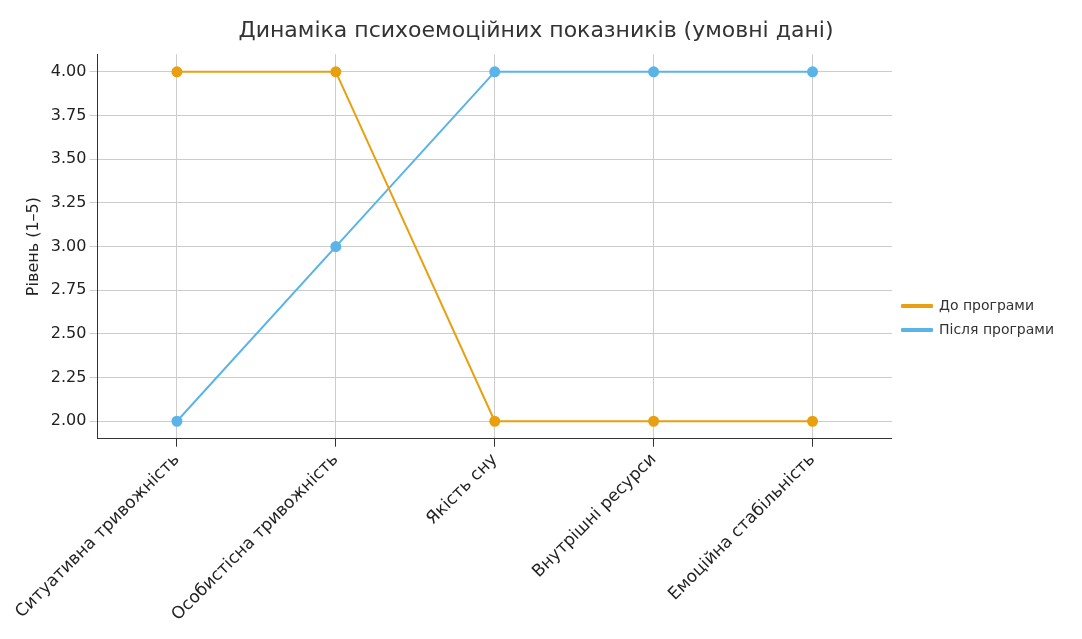 The image size is (1082, 639). I want to click on y-tick-label: 2.50, so click(68, 333).